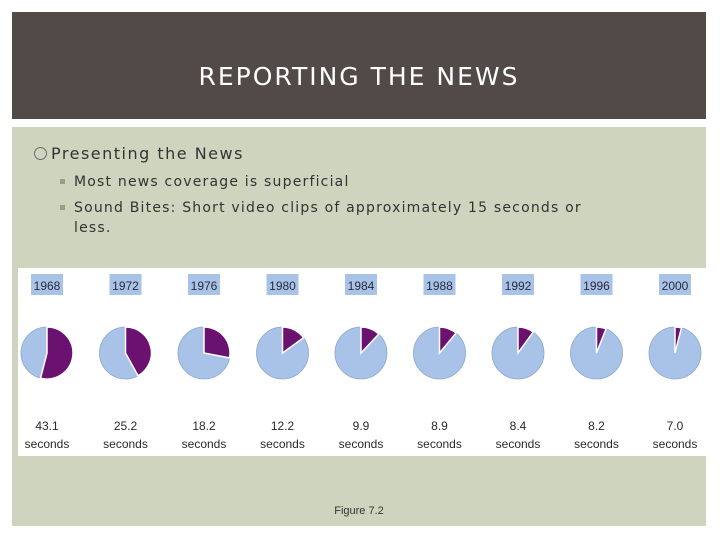 The image size is (720, 540). I want to click on bullet-main-text: Presenting the News, so click(147, 153).